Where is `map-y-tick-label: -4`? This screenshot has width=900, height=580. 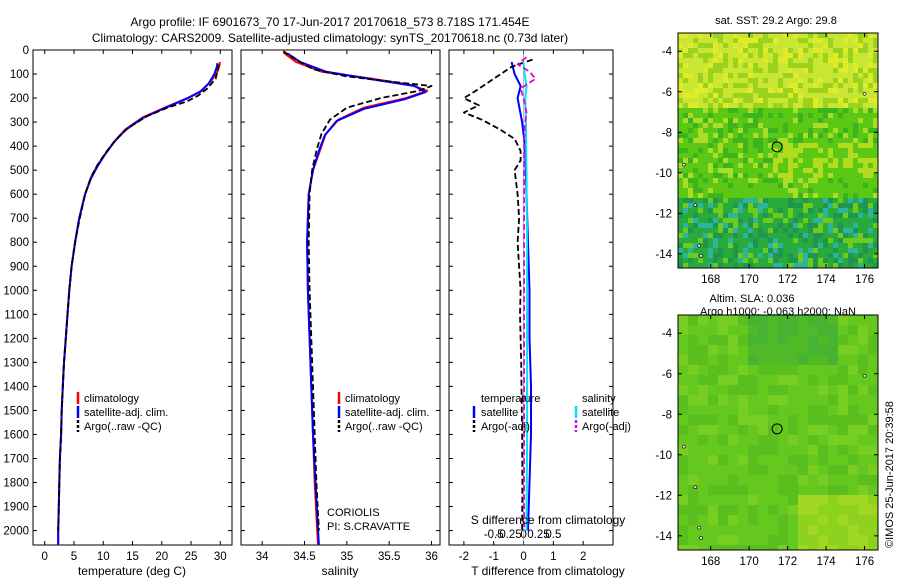
map-y-tick-label: -4 is located at coordinates (667, 52).